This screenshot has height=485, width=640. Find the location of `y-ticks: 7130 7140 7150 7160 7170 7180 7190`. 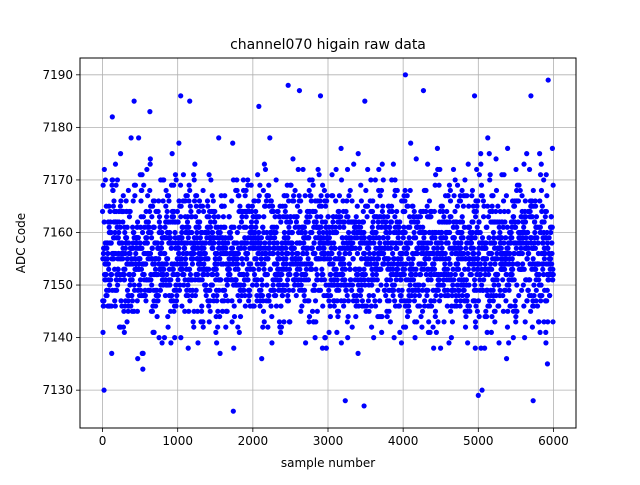

y-ticks: 7130 7140 7150 7160 7170 7180 7190 is located at coordinates (61, 232).